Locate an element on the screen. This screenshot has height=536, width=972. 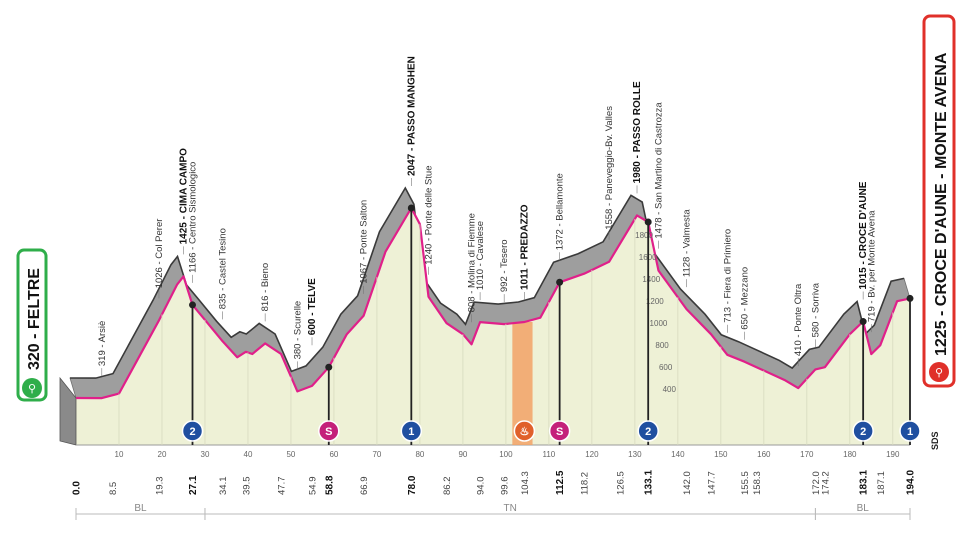
kom-marker-label: 2 is located at coordinates (648, 432).